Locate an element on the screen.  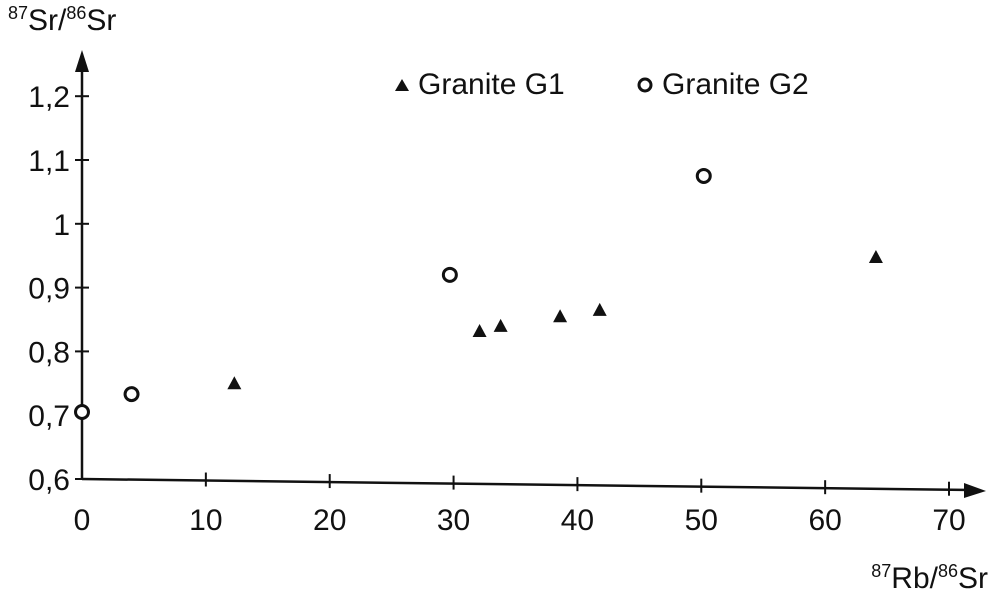
legend-item-granite-g1: Granite G1 is located at coordinates (479, 85).